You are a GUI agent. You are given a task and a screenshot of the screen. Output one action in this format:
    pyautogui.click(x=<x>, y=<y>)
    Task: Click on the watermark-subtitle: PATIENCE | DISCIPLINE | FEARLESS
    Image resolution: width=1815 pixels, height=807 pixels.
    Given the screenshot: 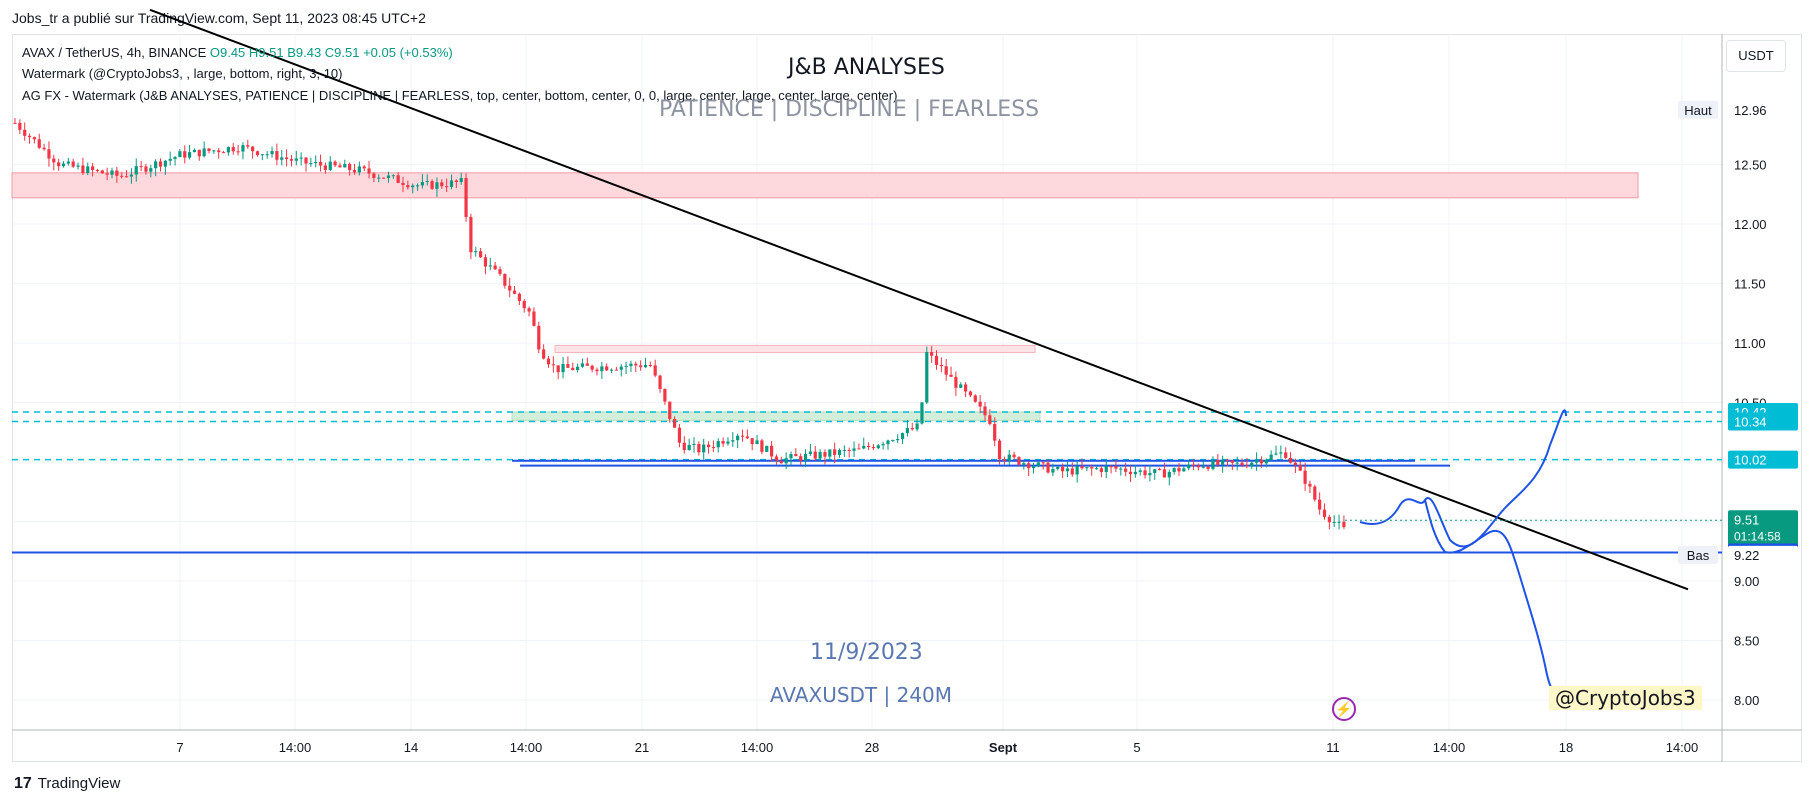 What is the action you would take?
    pyautogui.click(x=849, y=109)
    